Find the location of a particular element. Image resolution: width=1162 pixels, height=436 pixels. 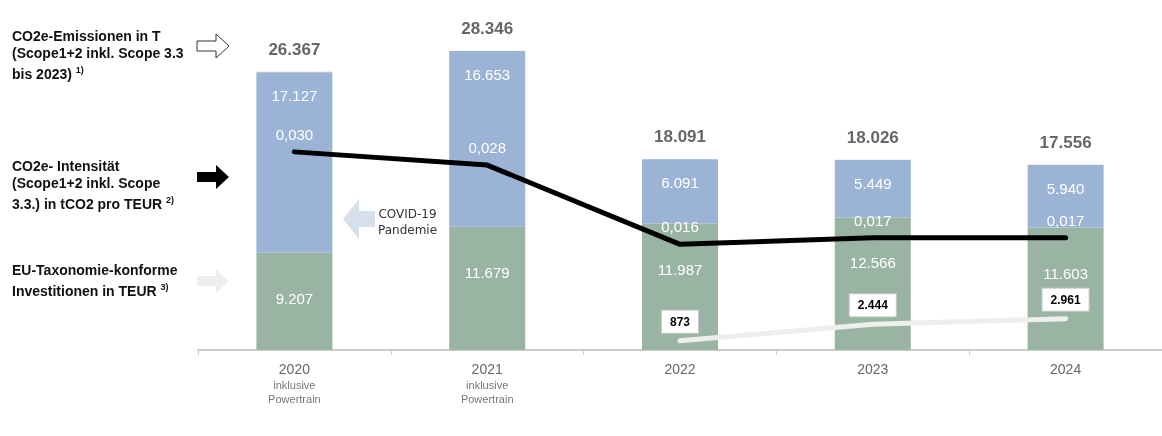

data-label: 5.940 is located at coordinates (1065, 188).